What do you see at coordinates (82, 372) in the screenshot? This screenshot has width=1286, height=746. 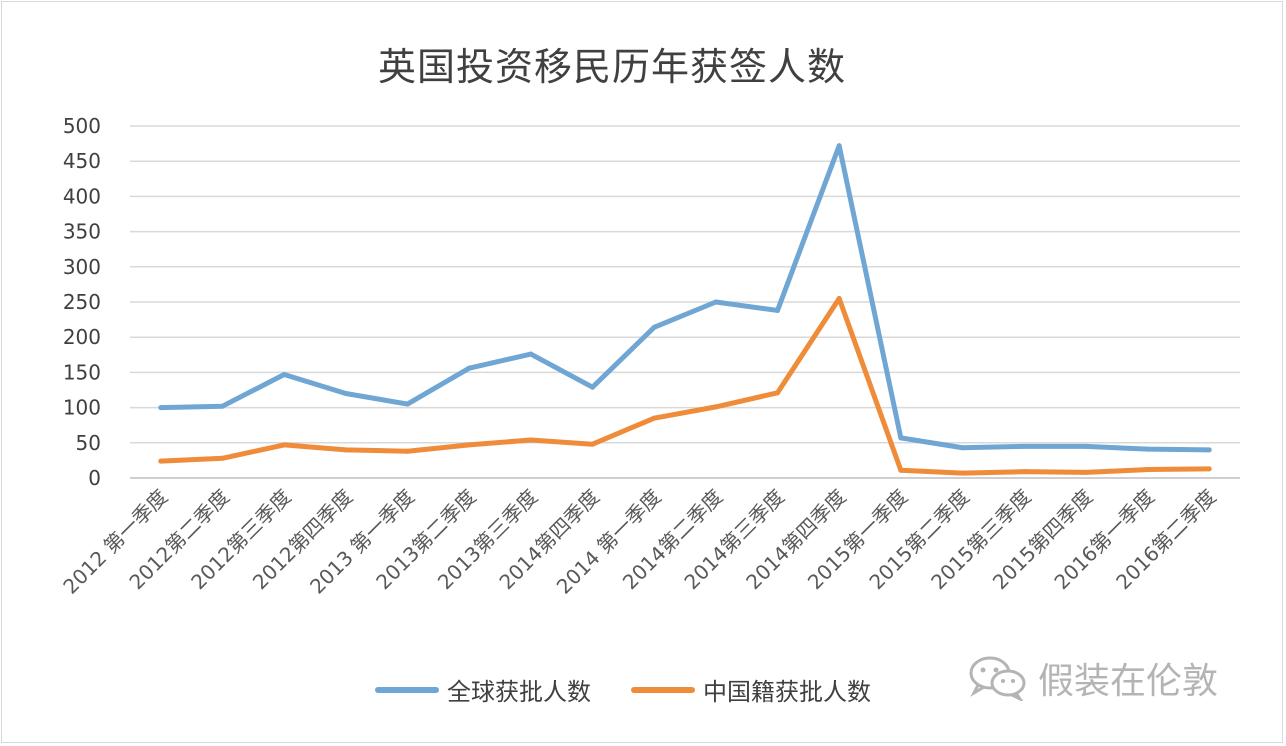 I see `y-tick-label: 150` at bounding box center [82, 372].